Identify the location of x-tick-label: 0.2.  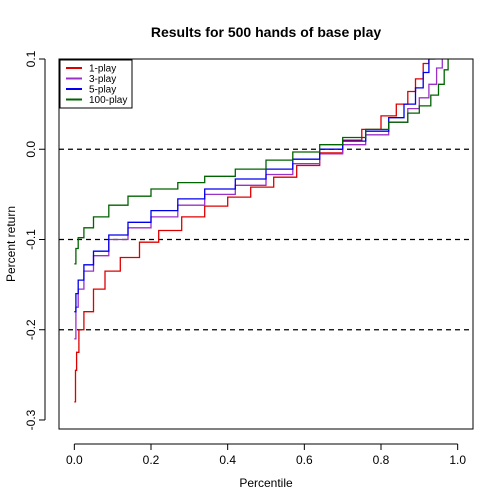
(151, 460).